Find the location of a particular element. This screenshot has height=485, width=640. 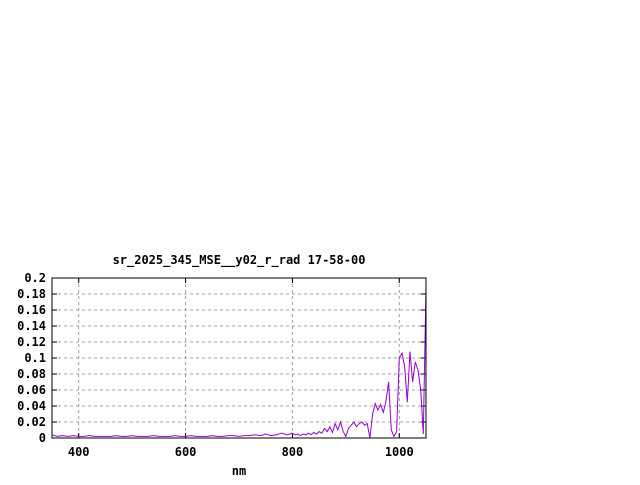

y-tick-label: 0.2 is located at coordinates (35, 278).